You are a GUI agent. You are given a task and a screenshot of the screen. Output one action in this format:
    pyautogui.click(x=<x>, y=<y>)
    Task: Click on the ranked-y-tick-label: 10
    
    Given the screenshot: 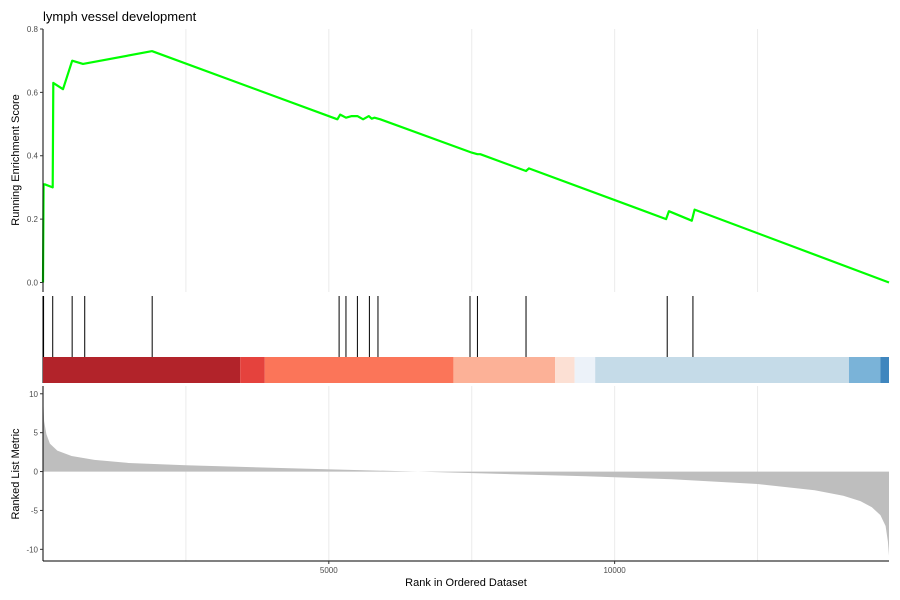 What is the action you would take?
    pyautogui.click(x=33, y=394)
    